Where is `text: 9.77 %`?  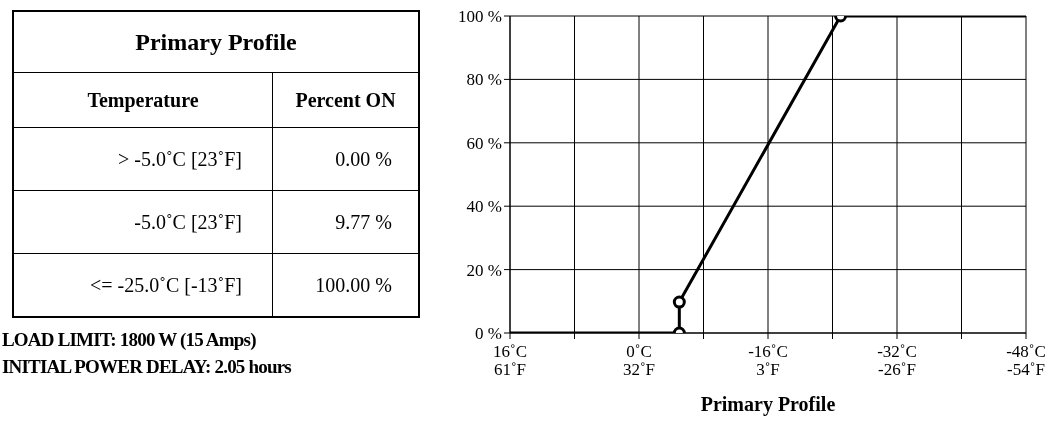
text: 9.77 % is located at coordinates (345, 222).